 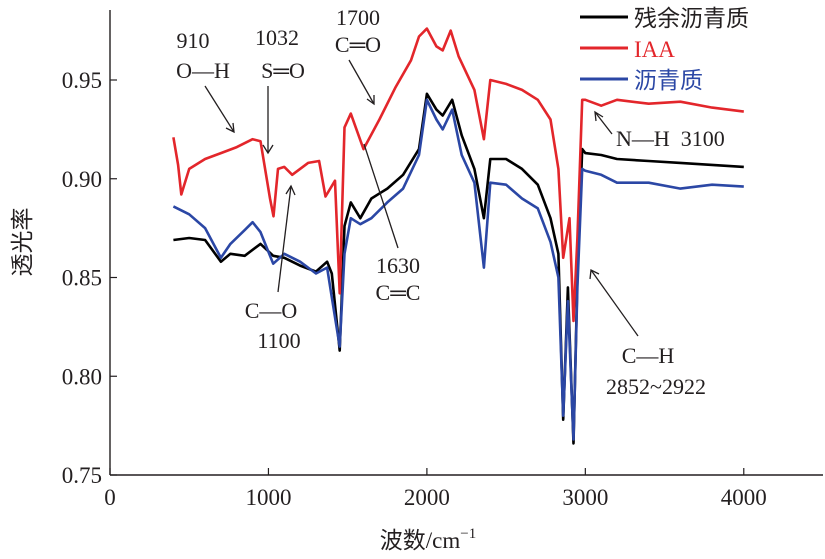 What do you see at coordinates (648, 355) in the screenshot?
I see `svg-text: C—H` at bounding box center [648, 355].